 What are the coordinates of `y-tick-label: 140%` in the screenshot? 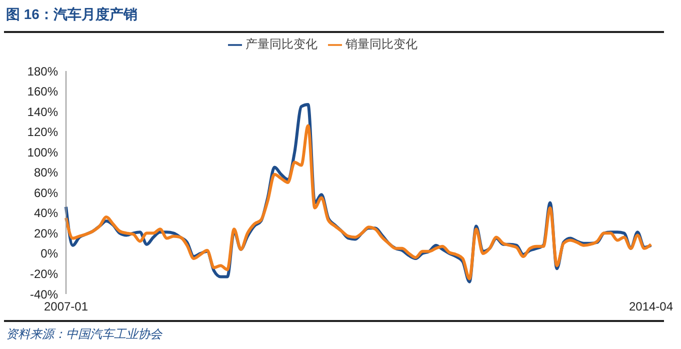 It's located at (42, 111).